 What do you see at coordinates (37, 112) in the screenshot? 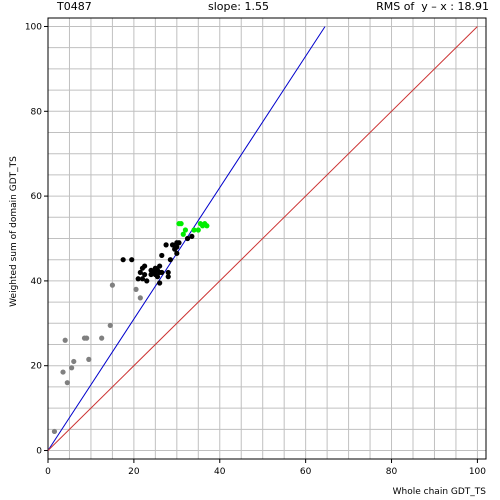
I see `y-tick-label: 80` at bounding box center [37, 112].